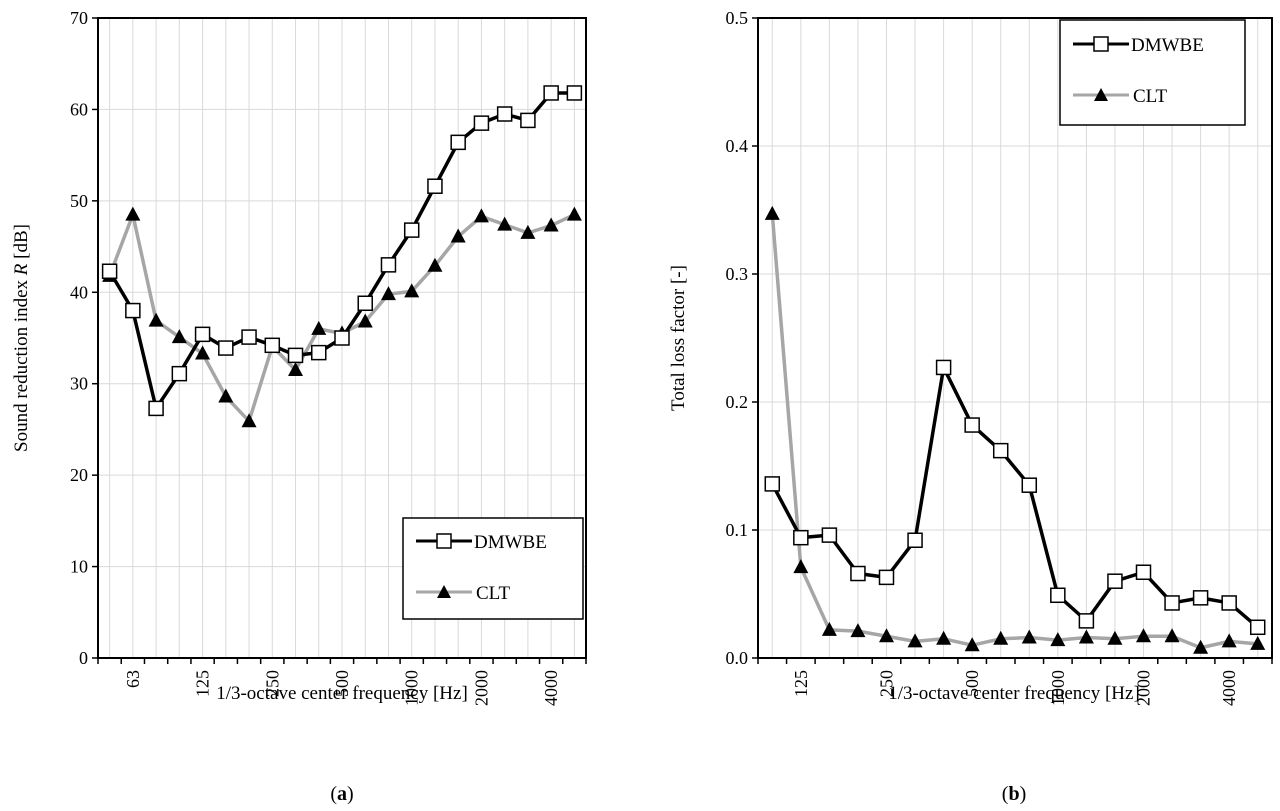  I want to click on panel-a-y-axis-title-text: Sound reduction index, so click(21, 363).